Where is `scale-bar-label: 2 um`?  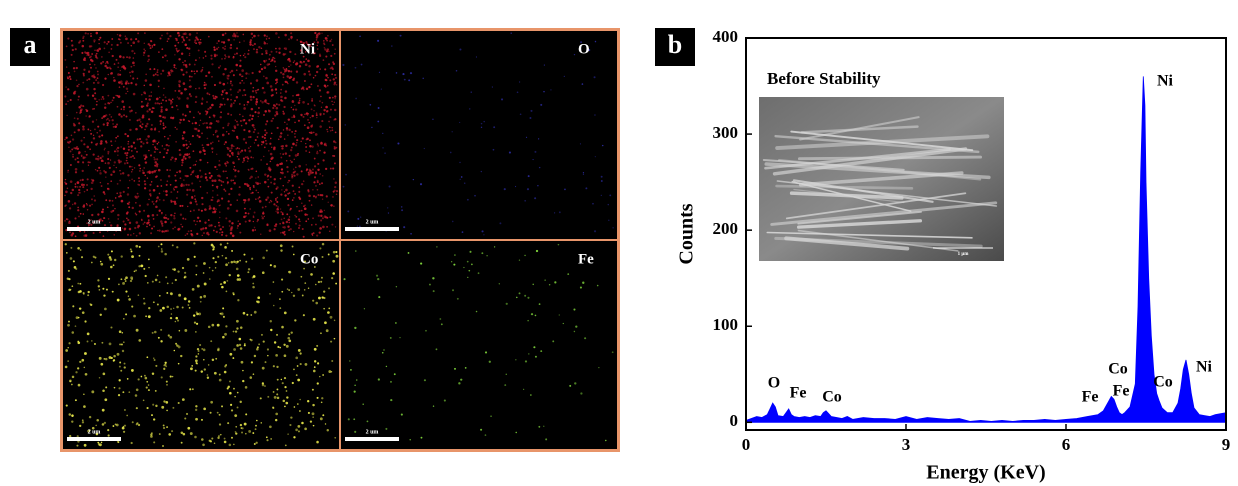
scale-bar-label: 2 um is located at coordinates (94, 432).